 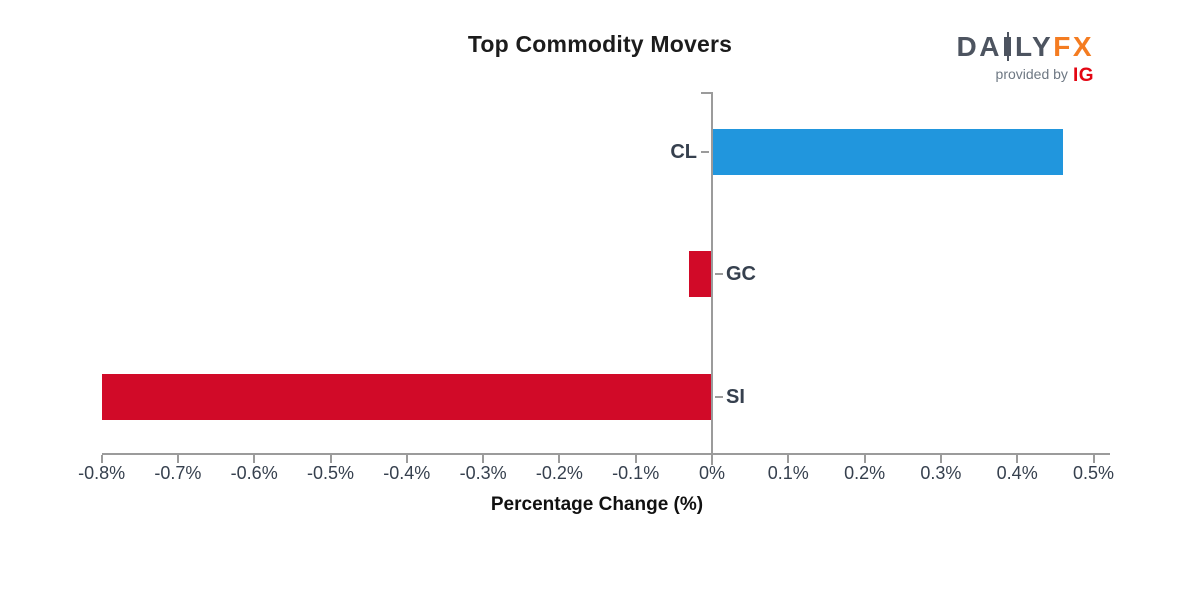 What do you see at coordinates (979, 46) in the screenshot?
I see `logo-daily-left-text: DA` at bounding box center [979, 46].